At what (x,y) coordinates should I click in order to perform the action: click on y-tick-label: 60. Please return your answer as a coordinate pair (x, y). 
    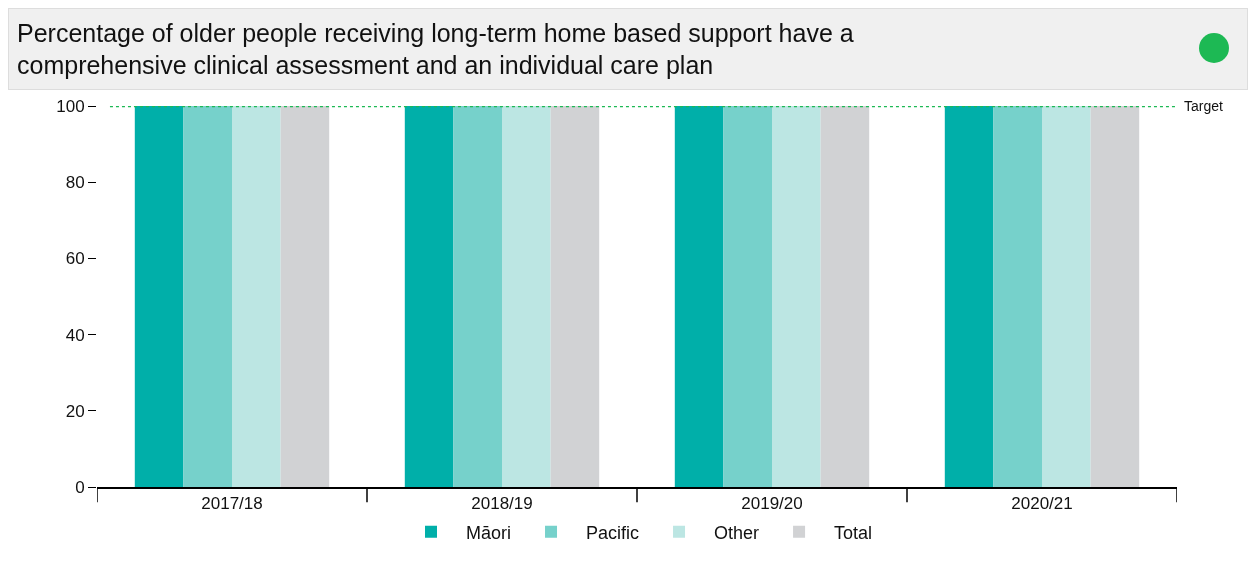
    Looking at the image, I should click on (75, 259).